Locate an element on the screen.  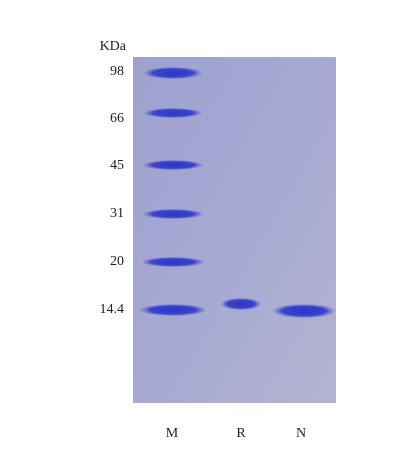
lane-label: R is located at coordinates (241, 433).